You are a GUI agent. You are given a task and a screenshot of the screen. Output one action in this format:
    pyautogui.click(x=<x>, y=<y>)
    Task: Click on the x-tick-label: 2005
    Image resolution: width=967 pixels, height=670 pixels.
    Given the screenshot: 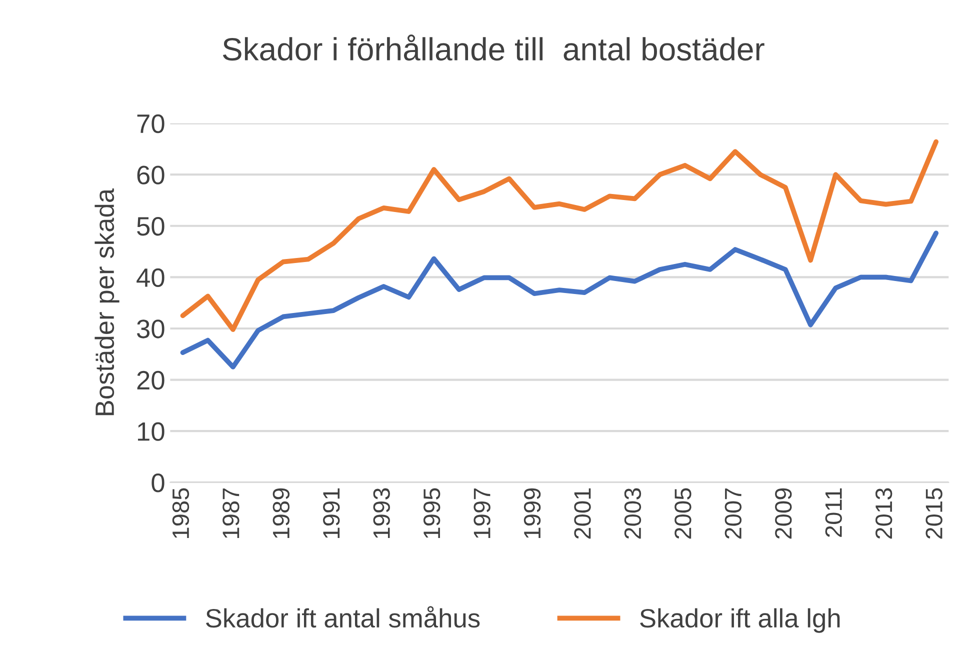 What is the action you would take?
    pyautogui.click(x=683, y=513)
    